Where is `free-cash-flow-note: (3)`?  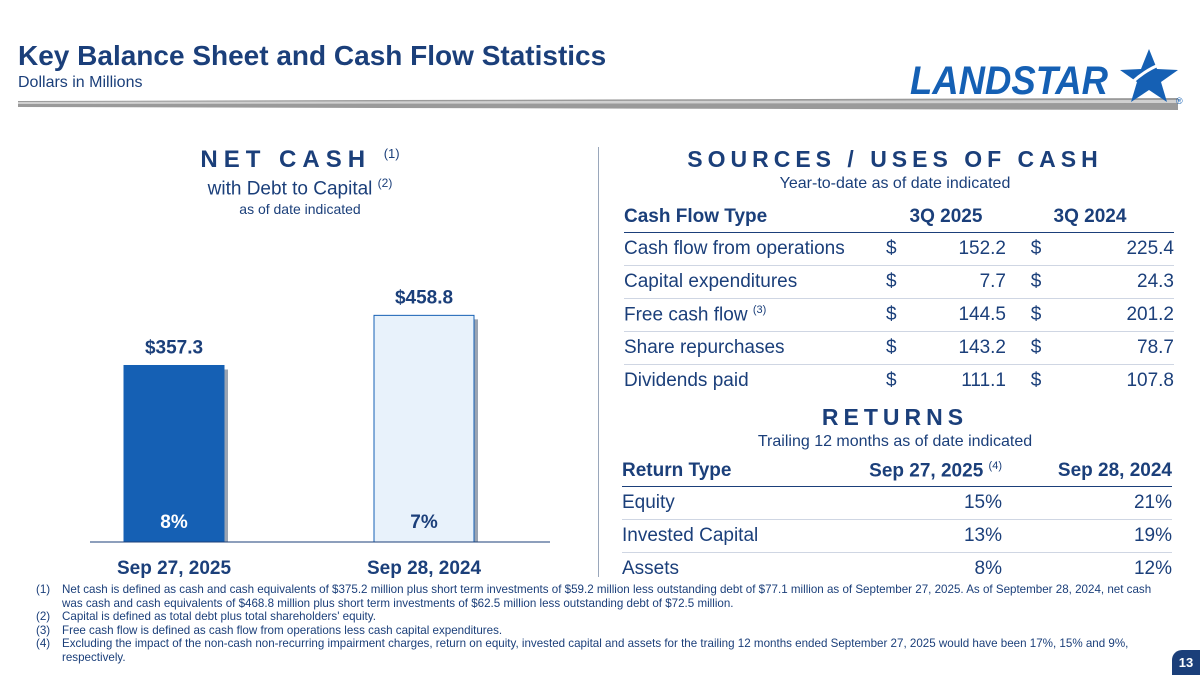 free-cash-flow-note: (3) is located at coordinates (759, 309).